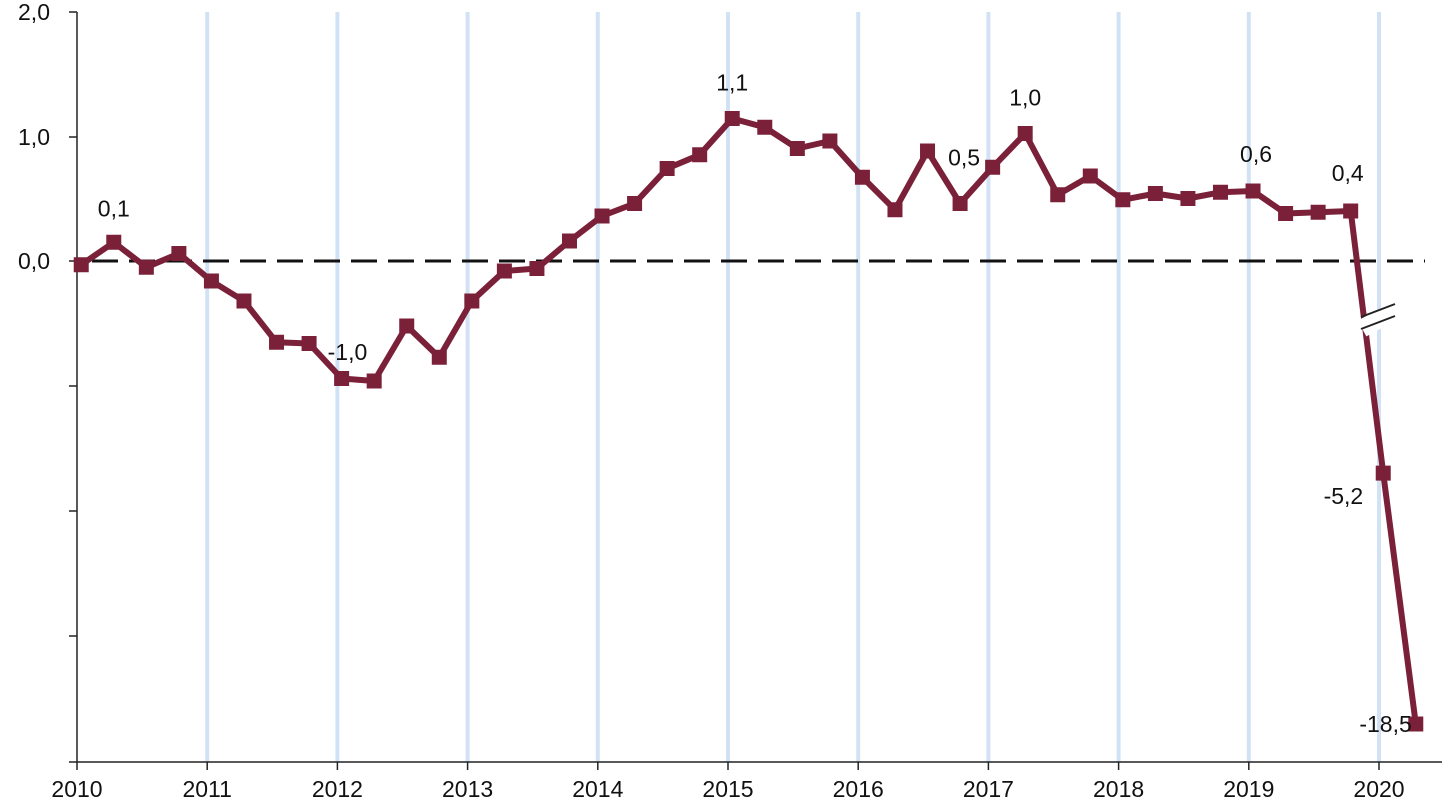 This screenshot has height=805, width=1444. I want to click on data-point-2013Q3, so click(537, 268).